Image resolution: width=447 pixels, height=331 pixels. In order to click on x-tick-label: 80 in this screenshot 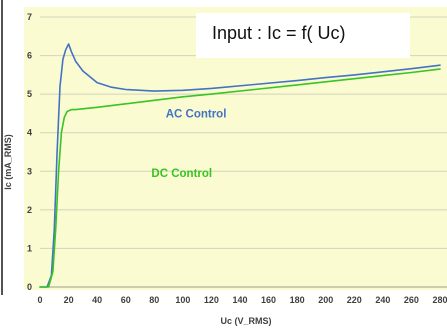, I will do `click(154, 300)`.